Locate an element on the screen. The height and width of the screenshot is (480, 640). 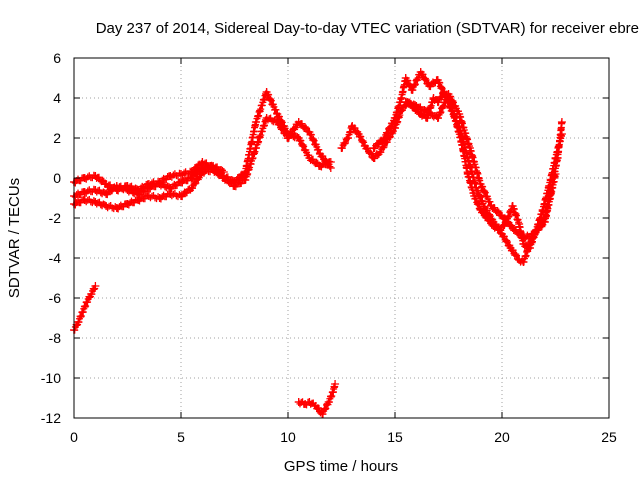
x-tick-label: 25 is located at coordinates (609, 437).